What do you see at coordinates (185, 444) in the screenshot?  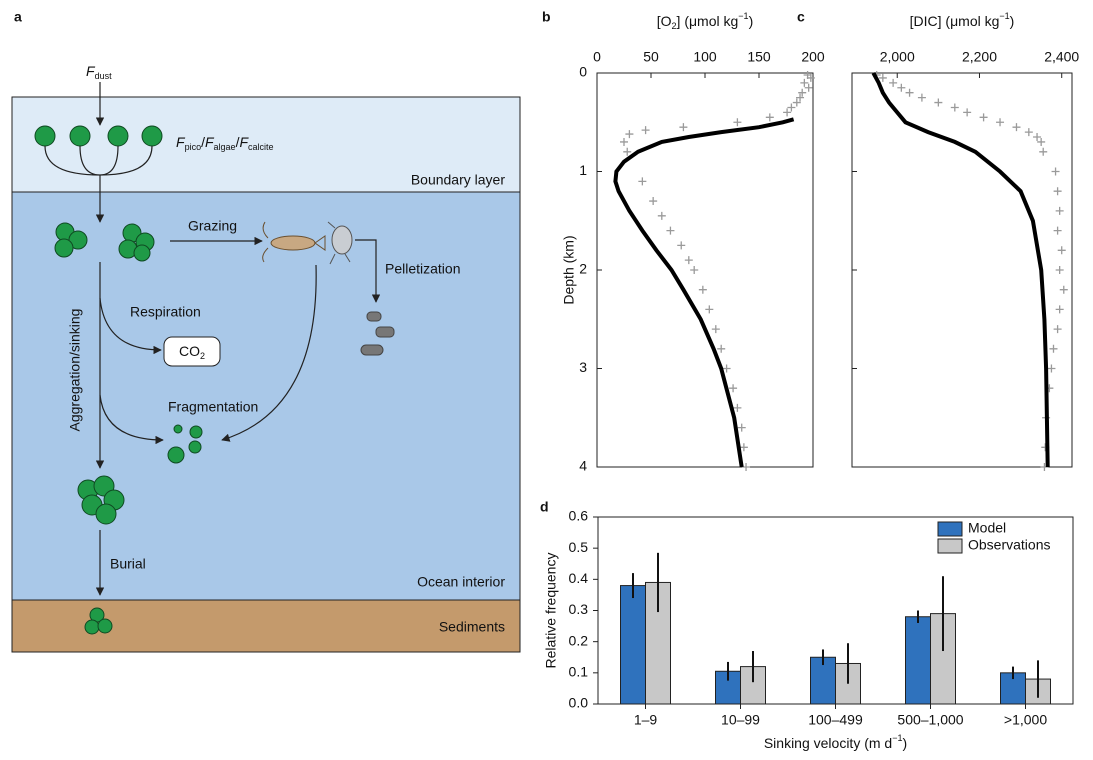 I see `fragments` at bounding box center [185, 444].